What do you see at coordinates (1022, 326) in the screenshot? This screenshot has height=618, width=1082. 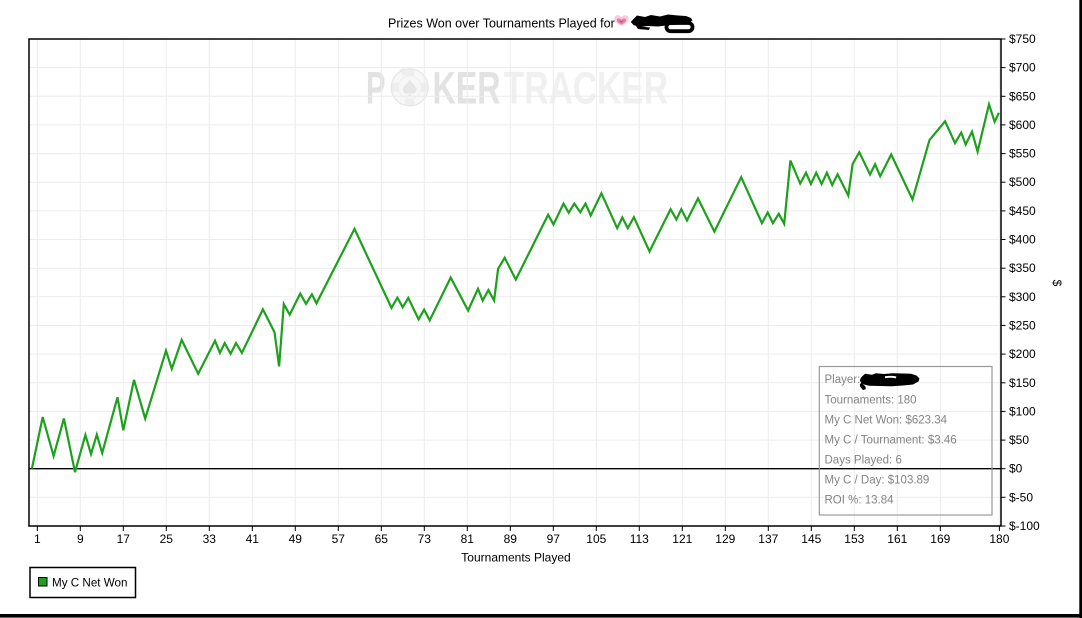 I see `svg-text: $250` at bounding box center [1022, 326].